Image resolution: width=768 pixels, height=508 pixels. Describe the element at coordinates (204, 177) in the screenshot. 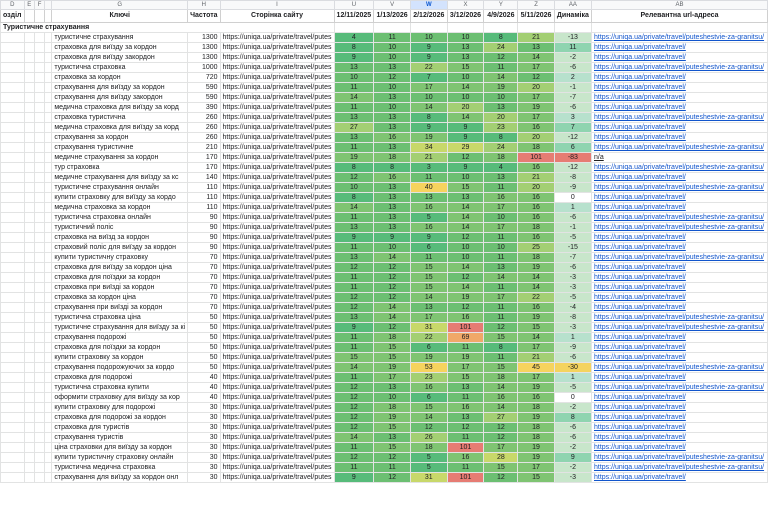

I see `frequency-cell: 140` at that location.